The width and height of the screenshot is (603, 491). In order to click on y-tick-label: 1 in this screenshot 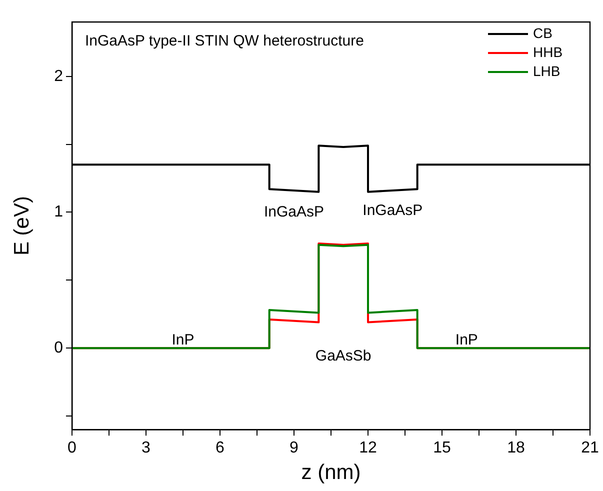, I will do `click(59, 212)`.